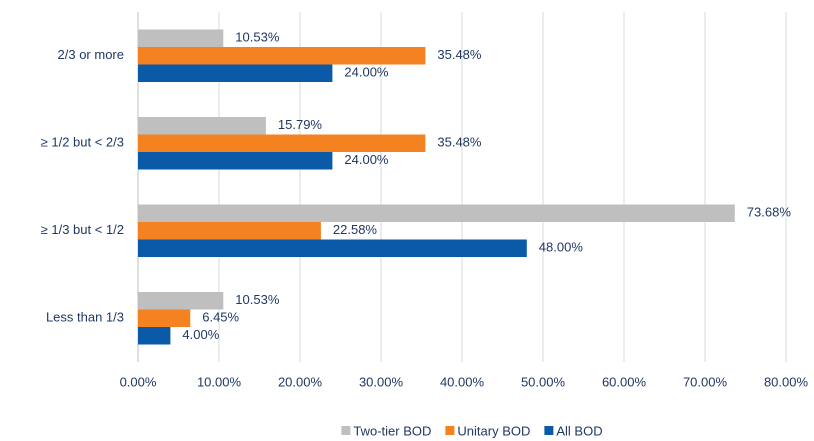 The width and height of the screenshot is (814, 441). I want to click on data-label: 22.58%, so click(355, 229).